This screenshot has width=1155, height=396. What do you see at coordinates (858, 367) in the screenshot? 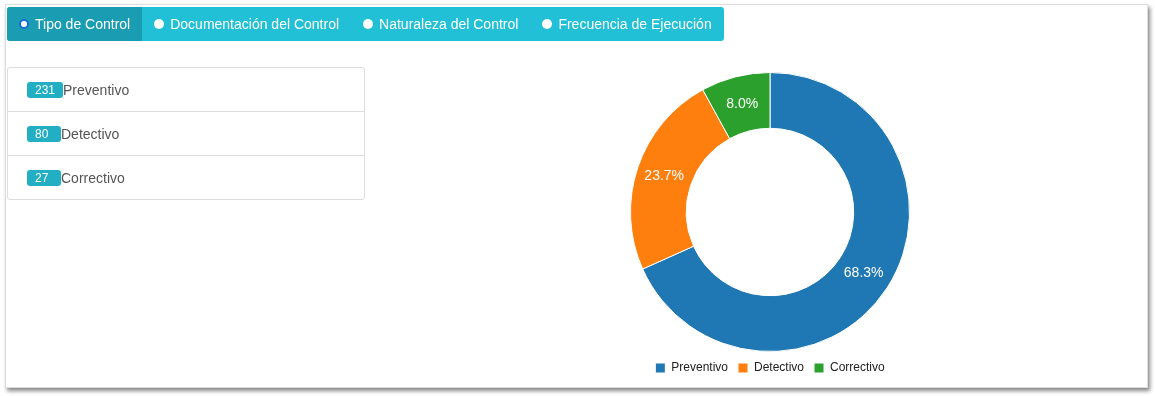
I see `legend-label: Correctivo` at bounding box center [858, 367].